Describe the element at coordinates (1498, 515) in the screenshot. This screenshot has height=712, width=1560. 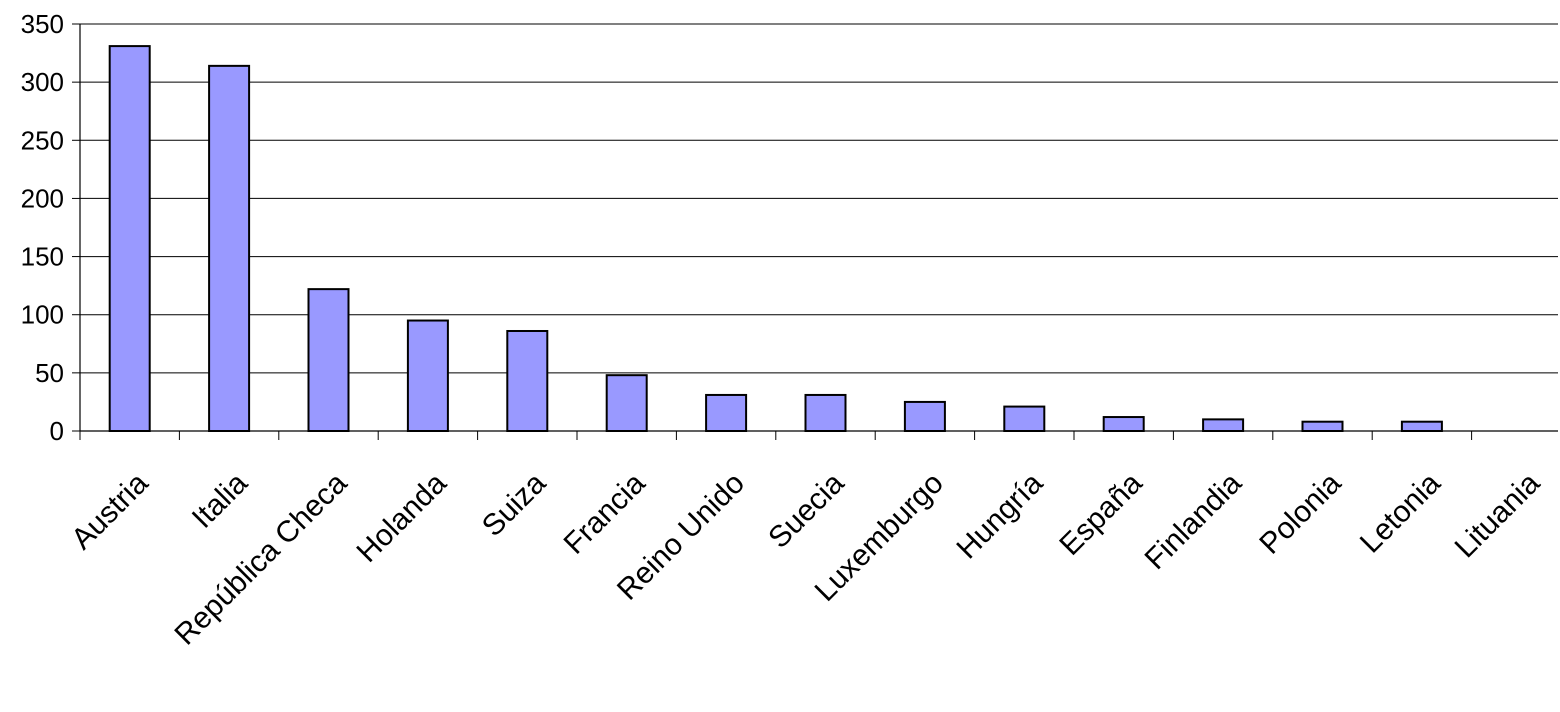
I see `x-tick-label-lituania: Lituania` at that location.